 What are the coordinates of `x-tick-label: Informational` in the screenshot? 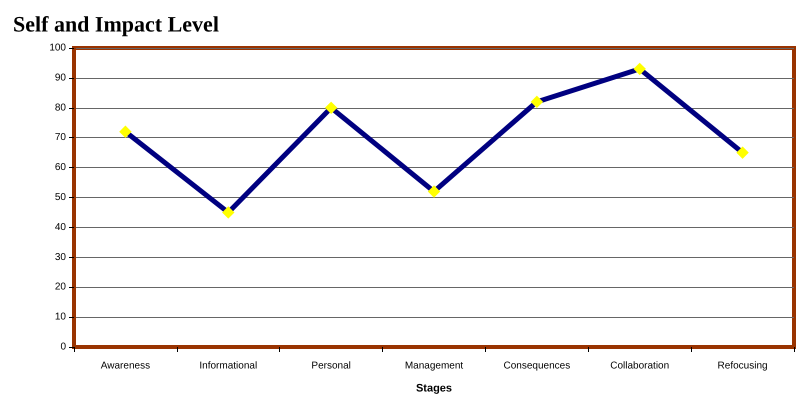 It's located at (228, 366).